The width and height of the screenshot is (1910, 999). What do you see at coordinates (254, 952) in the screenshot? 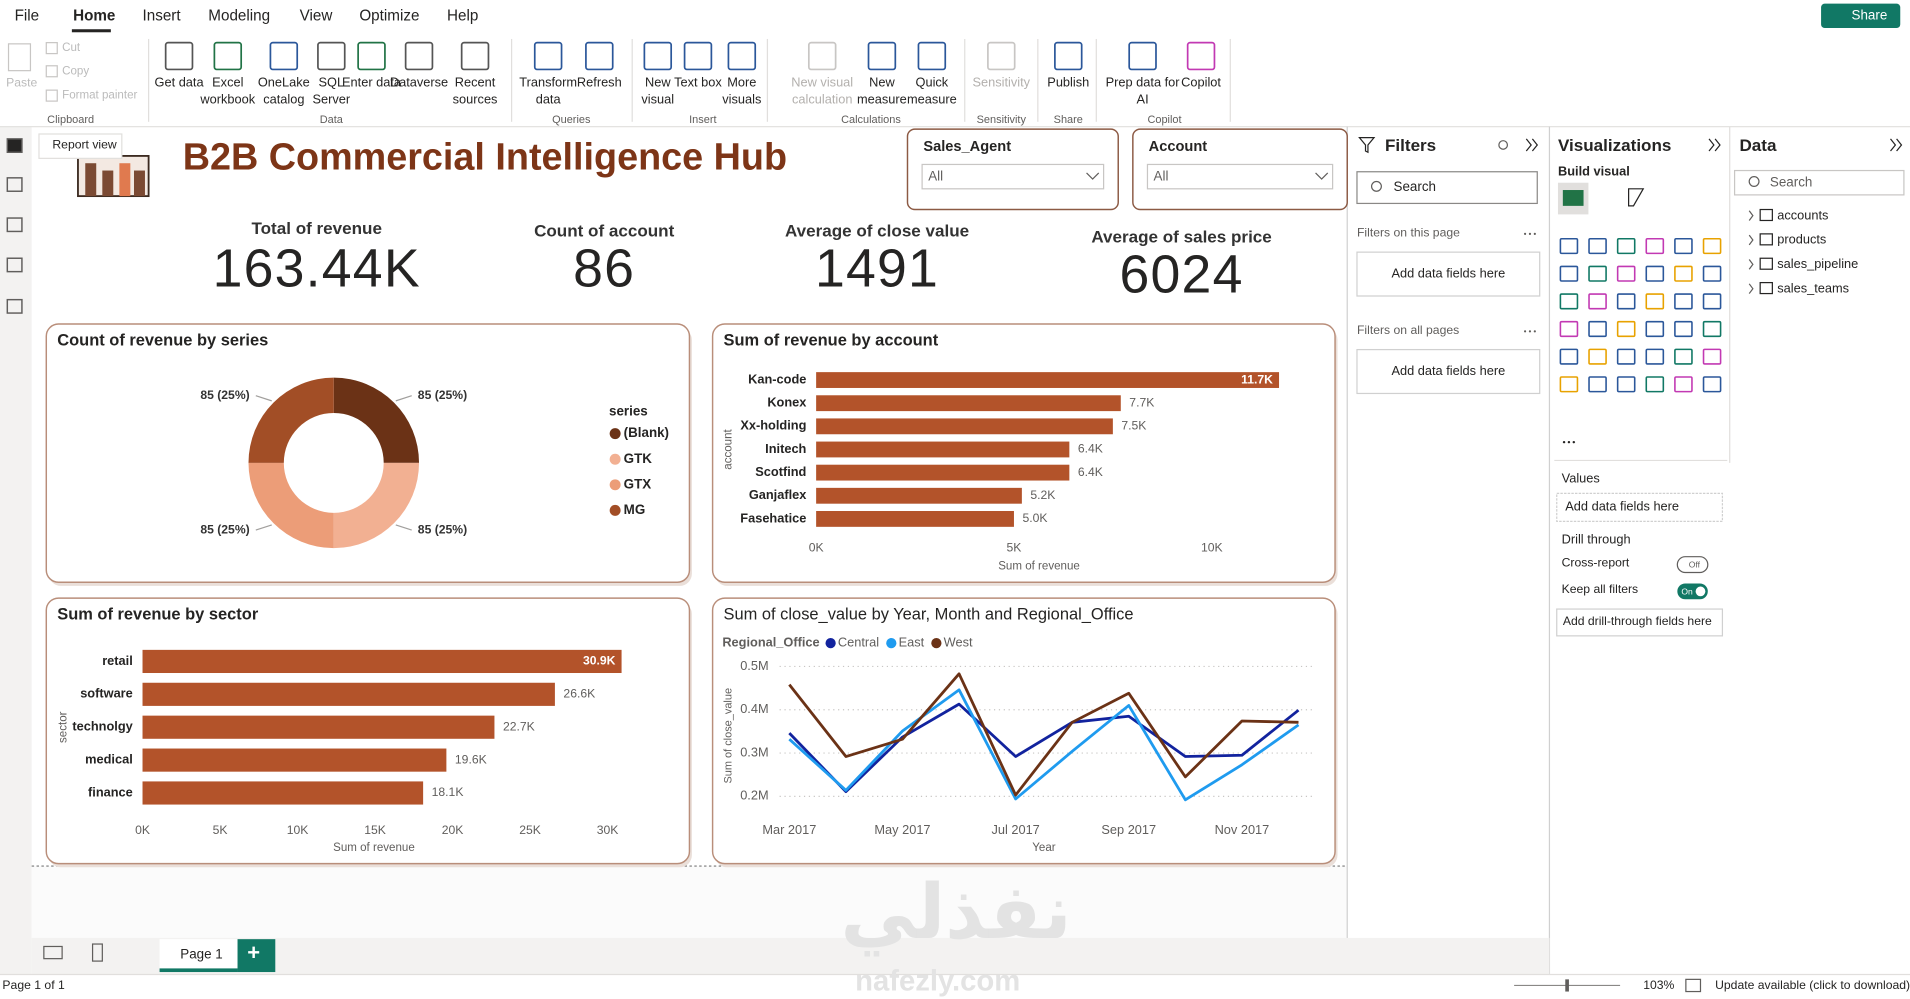
I see `add-page-label: +` at bounding box center [254, 952].